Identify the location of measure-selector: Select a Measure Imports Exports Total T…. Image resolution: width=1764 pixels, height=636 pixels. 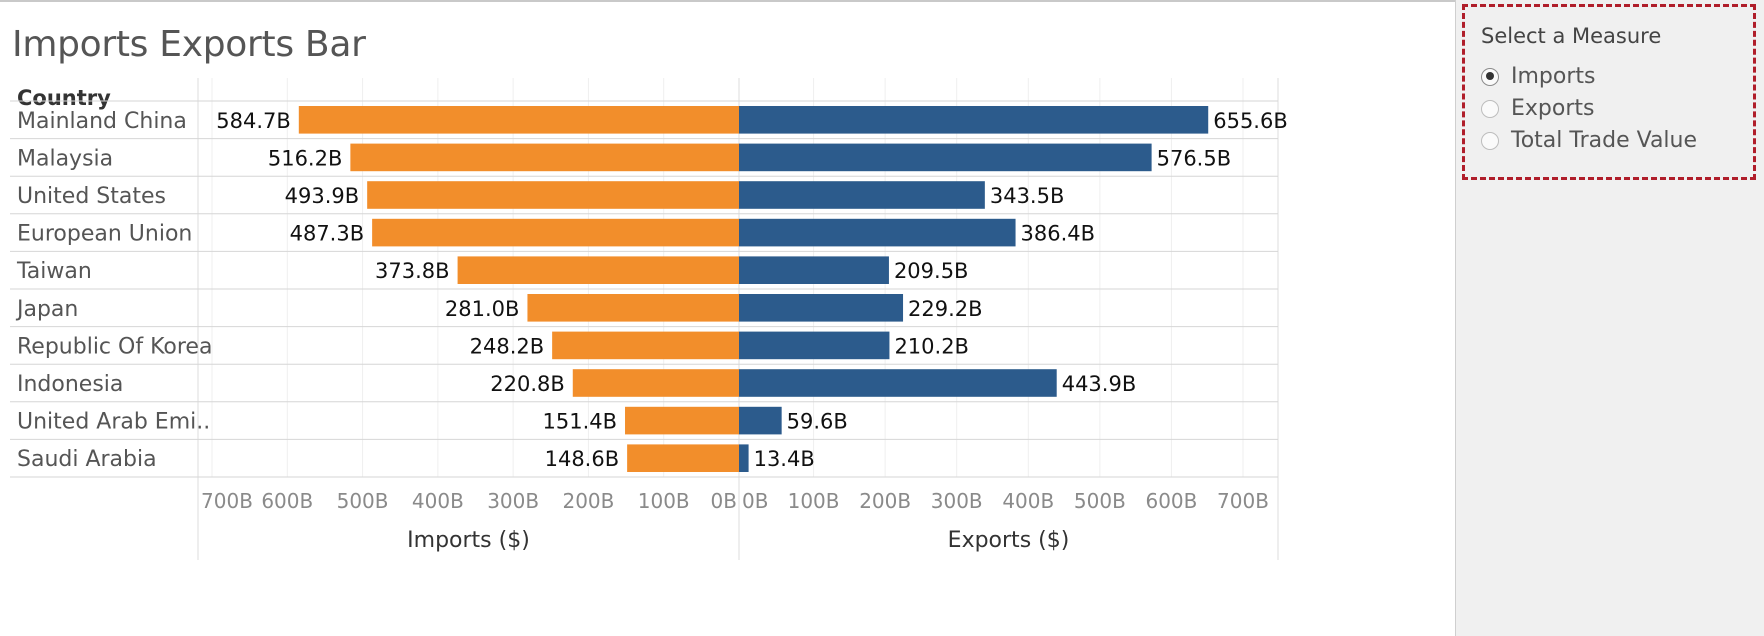
(1609, 92).